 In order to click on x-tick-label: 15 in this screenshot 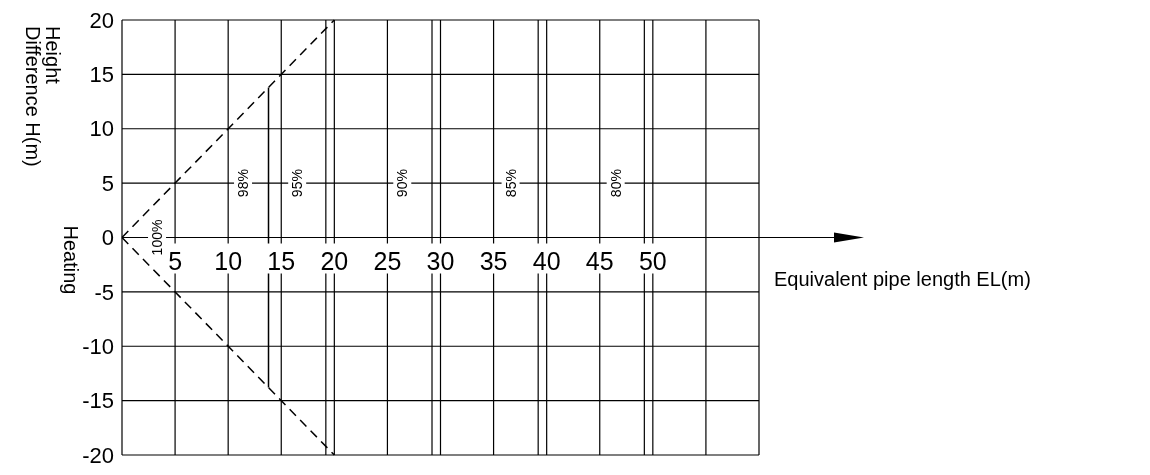, I will do `click(281, 260)`.